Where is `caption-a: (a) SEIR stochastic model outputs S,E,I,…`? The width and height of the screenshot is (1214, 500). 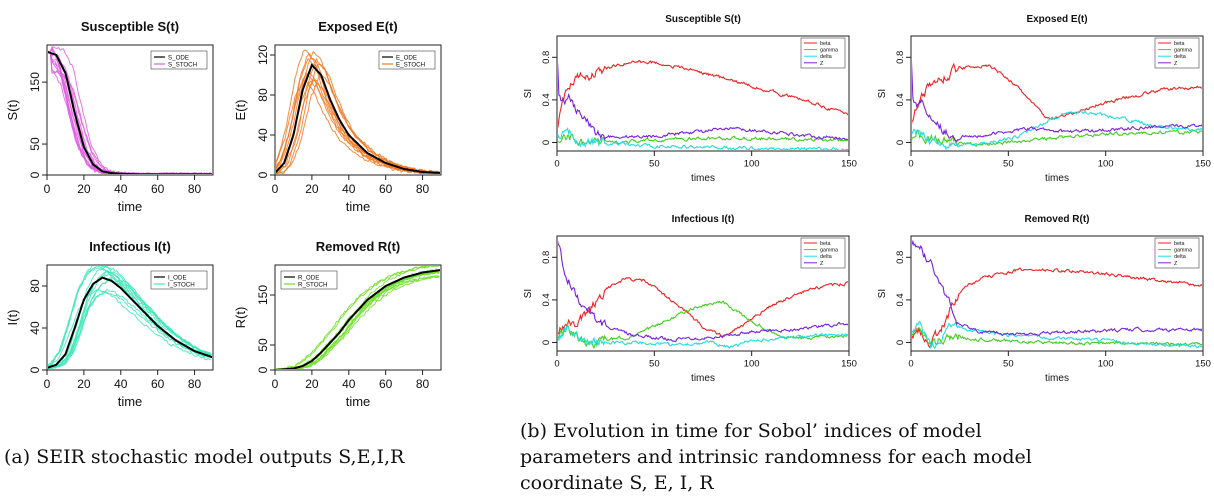 caption-a: (a) SEIR stochastic model outputs S,E,I,… is located at coordinates (204, 457).